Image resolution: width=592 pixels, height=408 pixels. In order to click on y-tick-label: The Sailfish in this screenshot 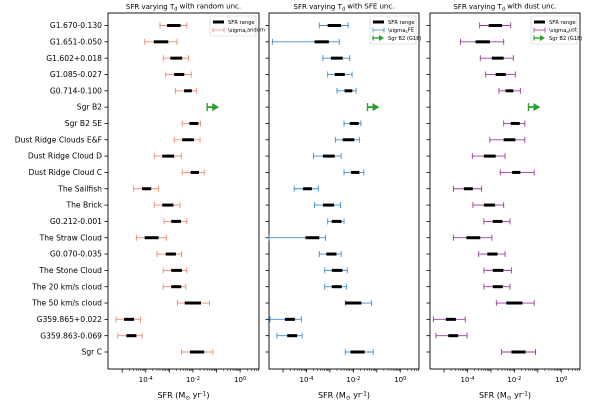, I will do `click(79, 188)`.